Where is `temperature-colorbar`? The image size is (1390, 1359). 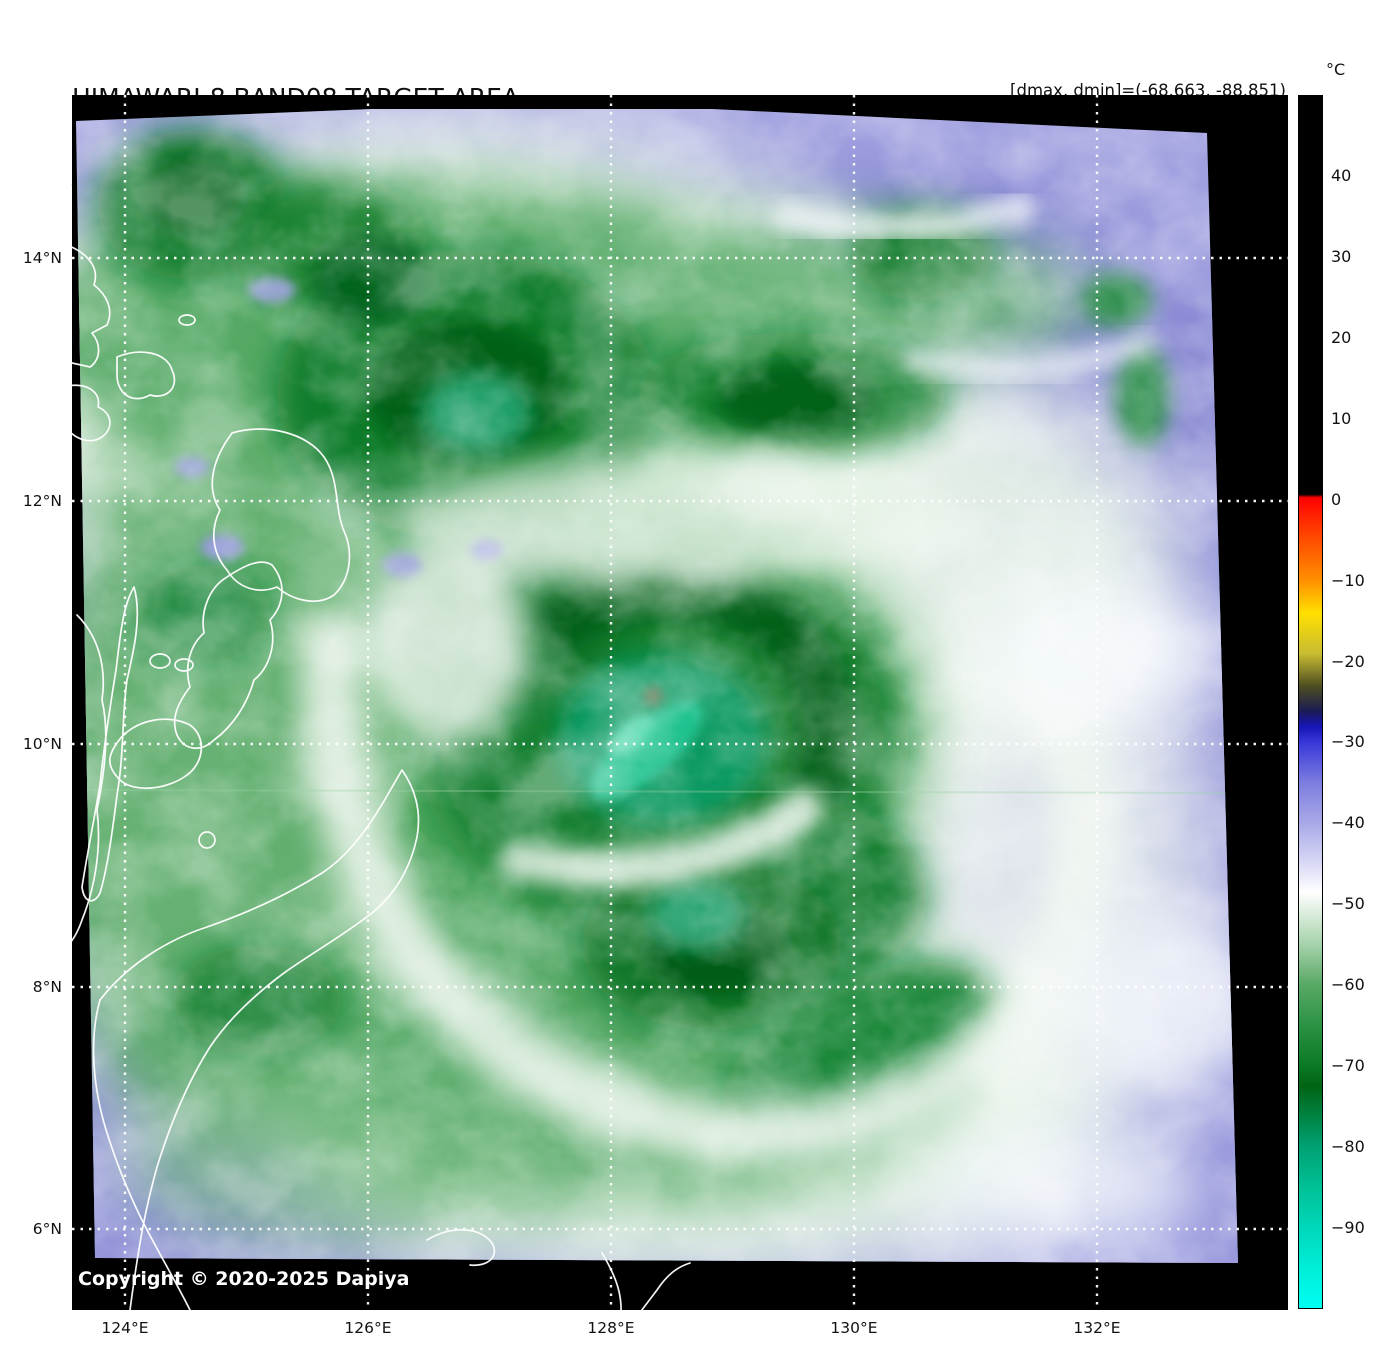
temperature-colorbar is located at coordinates (1310, 702).